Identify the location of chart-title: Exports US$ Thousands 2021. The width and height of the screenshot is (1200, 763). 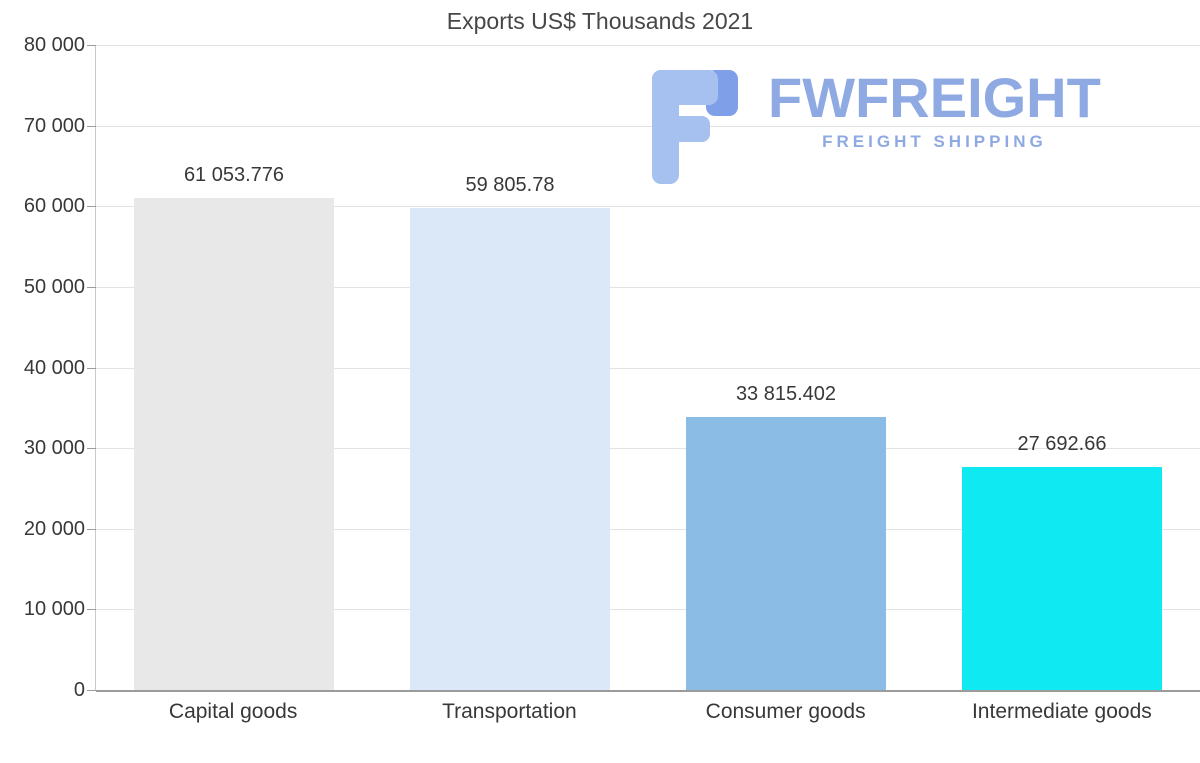
(600, 21).